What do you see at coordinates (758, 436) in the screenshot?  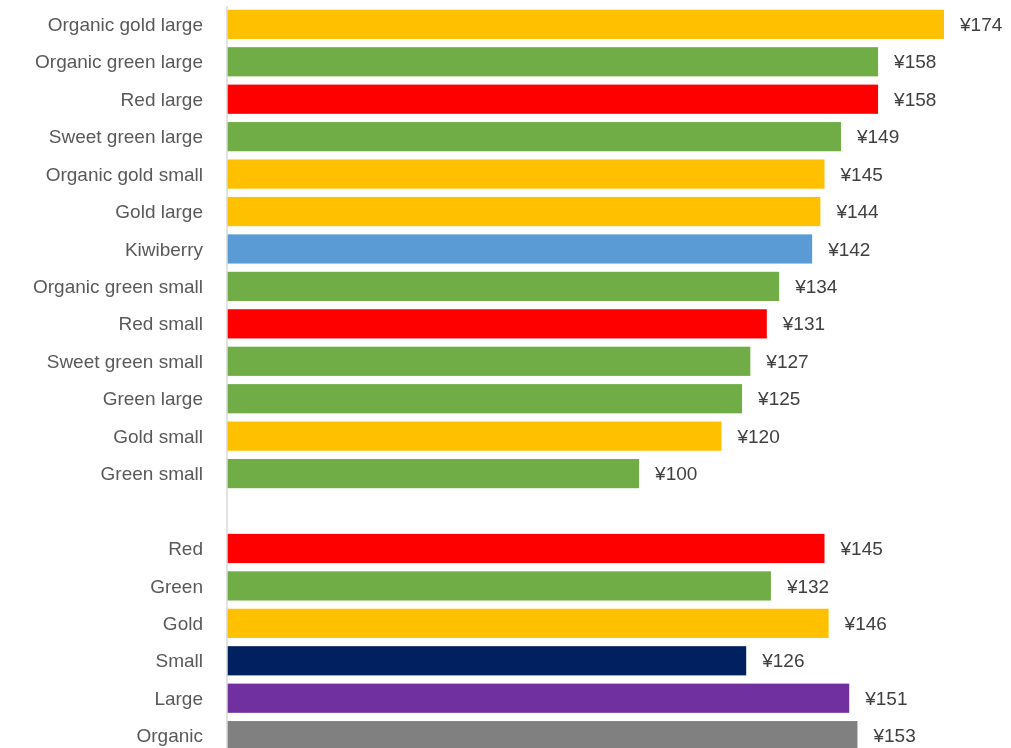 I see `data-label: ¥120` at bounding box center [758, 436].